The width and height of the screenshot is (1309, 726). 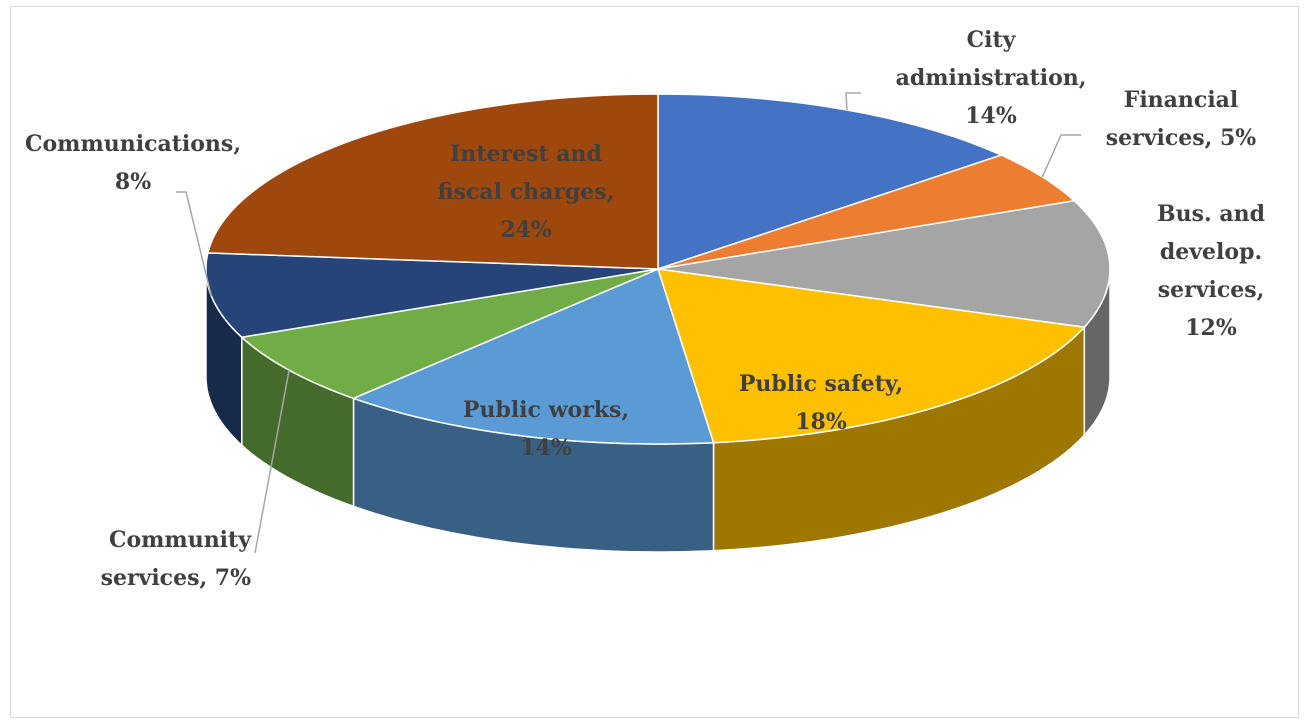 What do you see at coordinates (853, 101) in the screenshot?
I see `leader-line-city-administration` at bounding box center [853, 101].